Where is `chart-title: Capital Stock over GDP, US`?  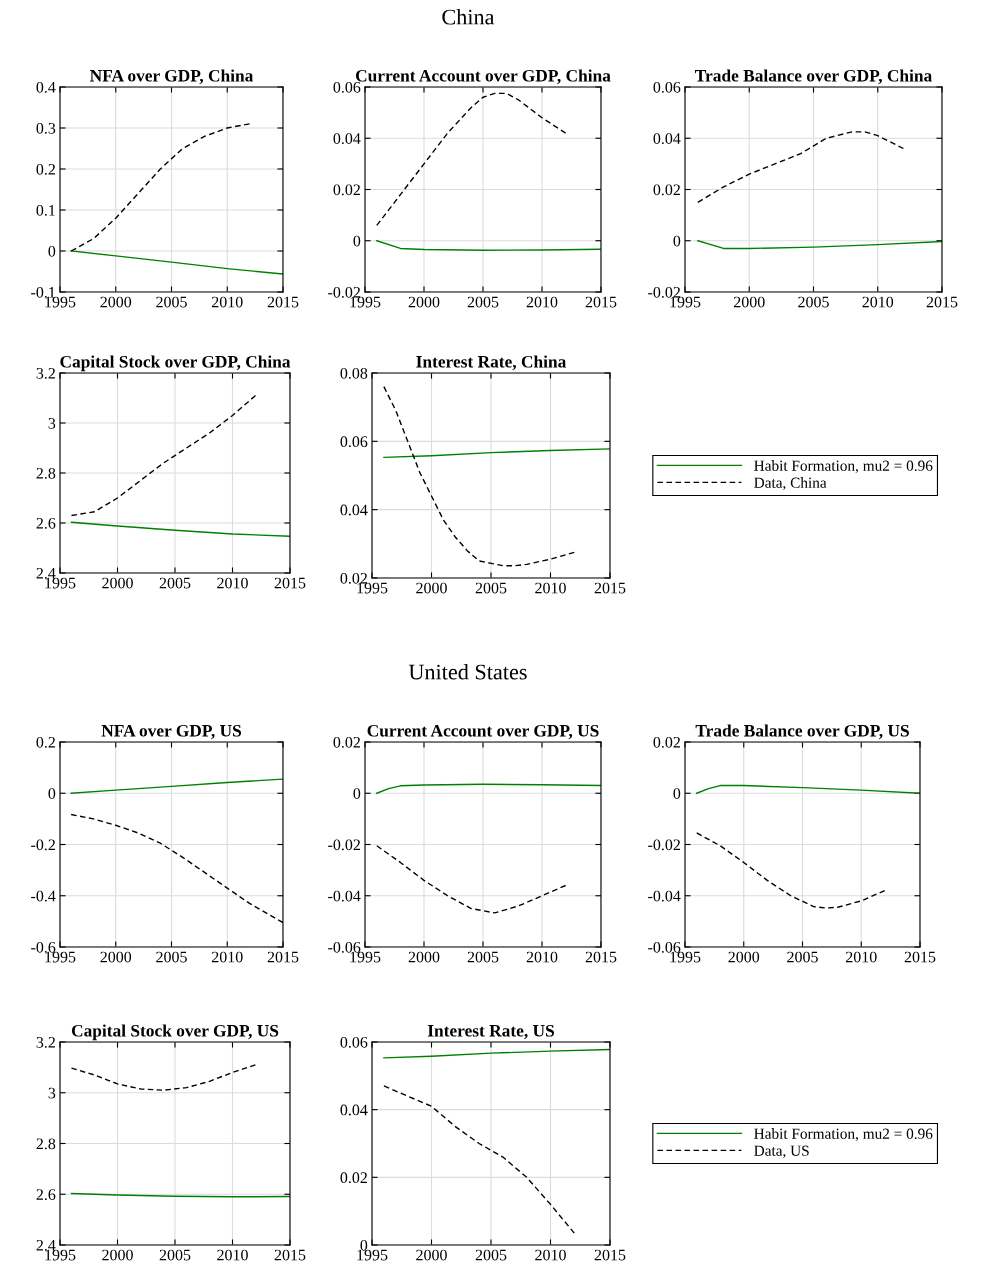 chart-title: Capital Stock over GDP, US is located at coordinates (175, 1032).